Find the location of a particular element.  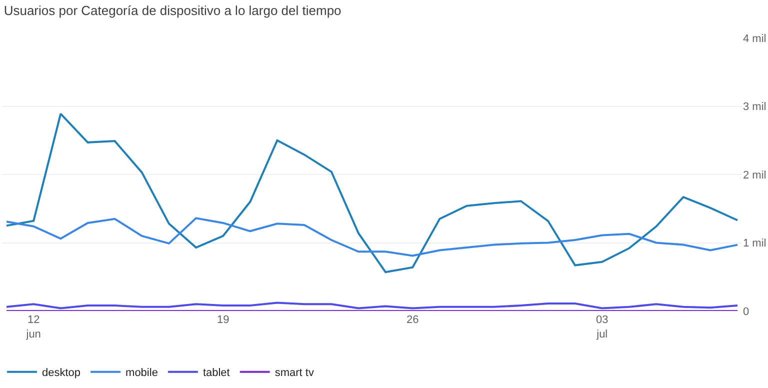

x-tick-label: 26 is located at coordinates (412, 320).